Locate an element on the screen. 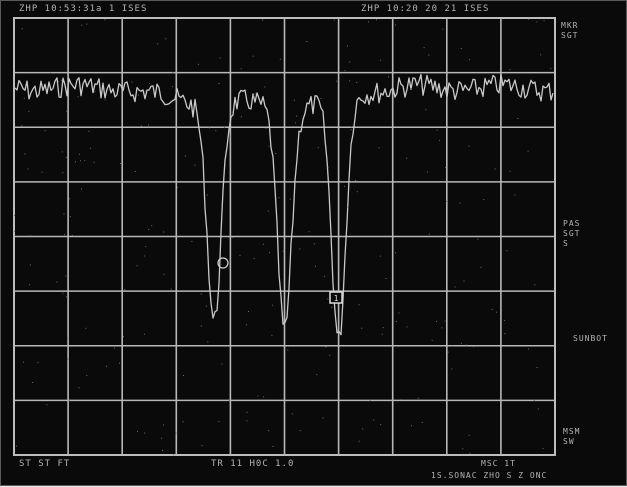  right-label-mid2: SUNBOT is located at coordinates (590, 338).